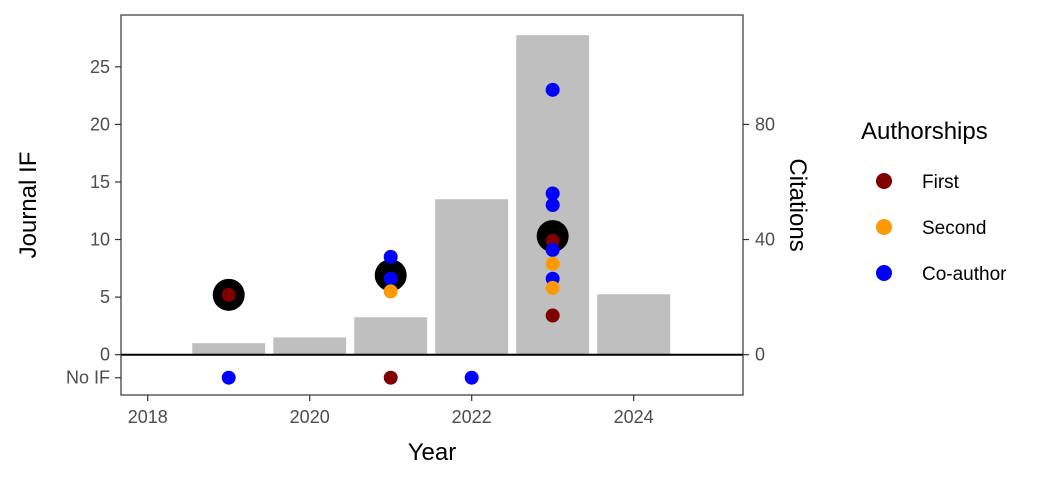  Describe the element at coordinates (100, 240) in the screenshot. I see `y-left-tick-label: 10` at that location.